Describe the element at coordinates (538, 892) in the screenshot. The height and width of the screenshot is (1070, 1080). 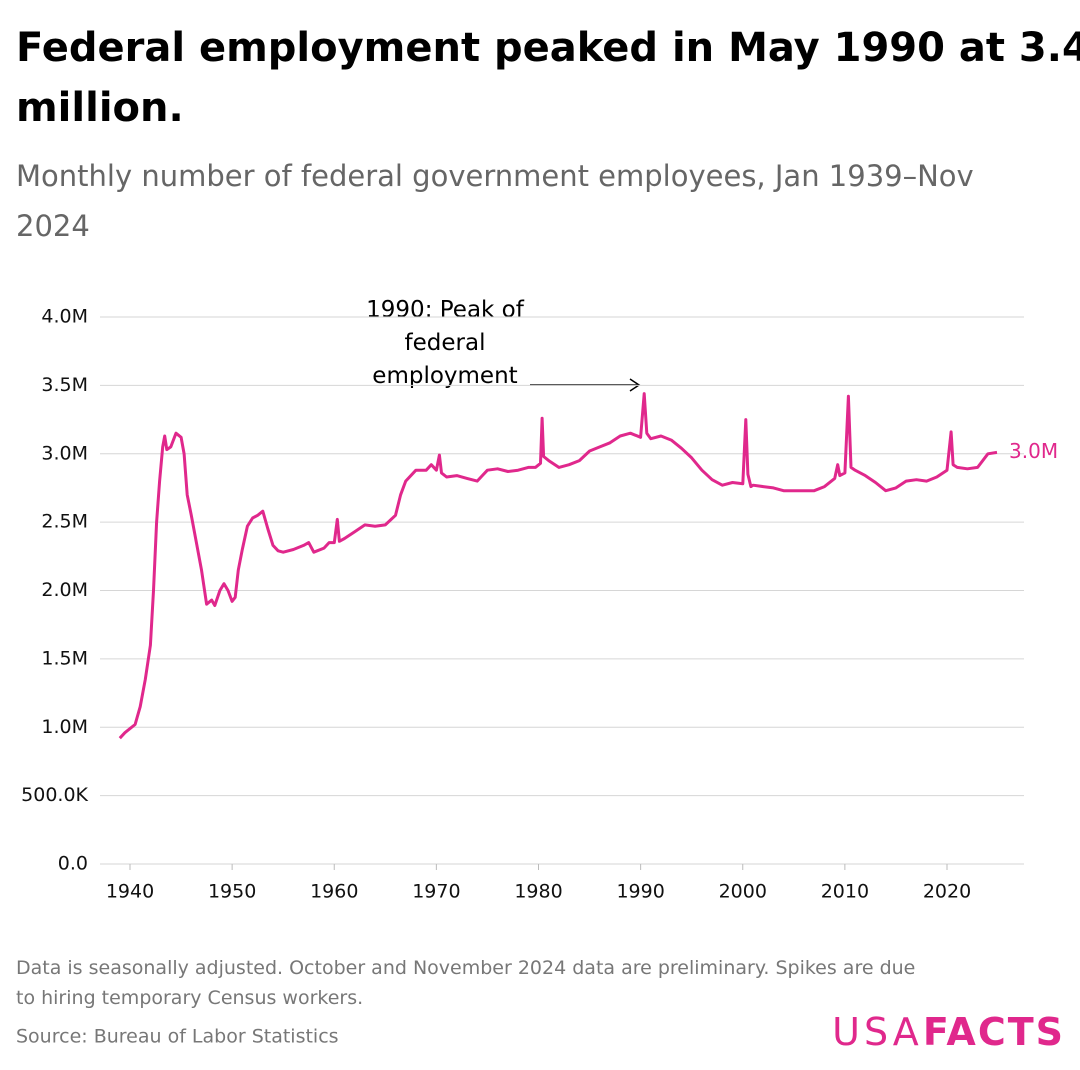
I see `x-tick-label: 1980` at that location.